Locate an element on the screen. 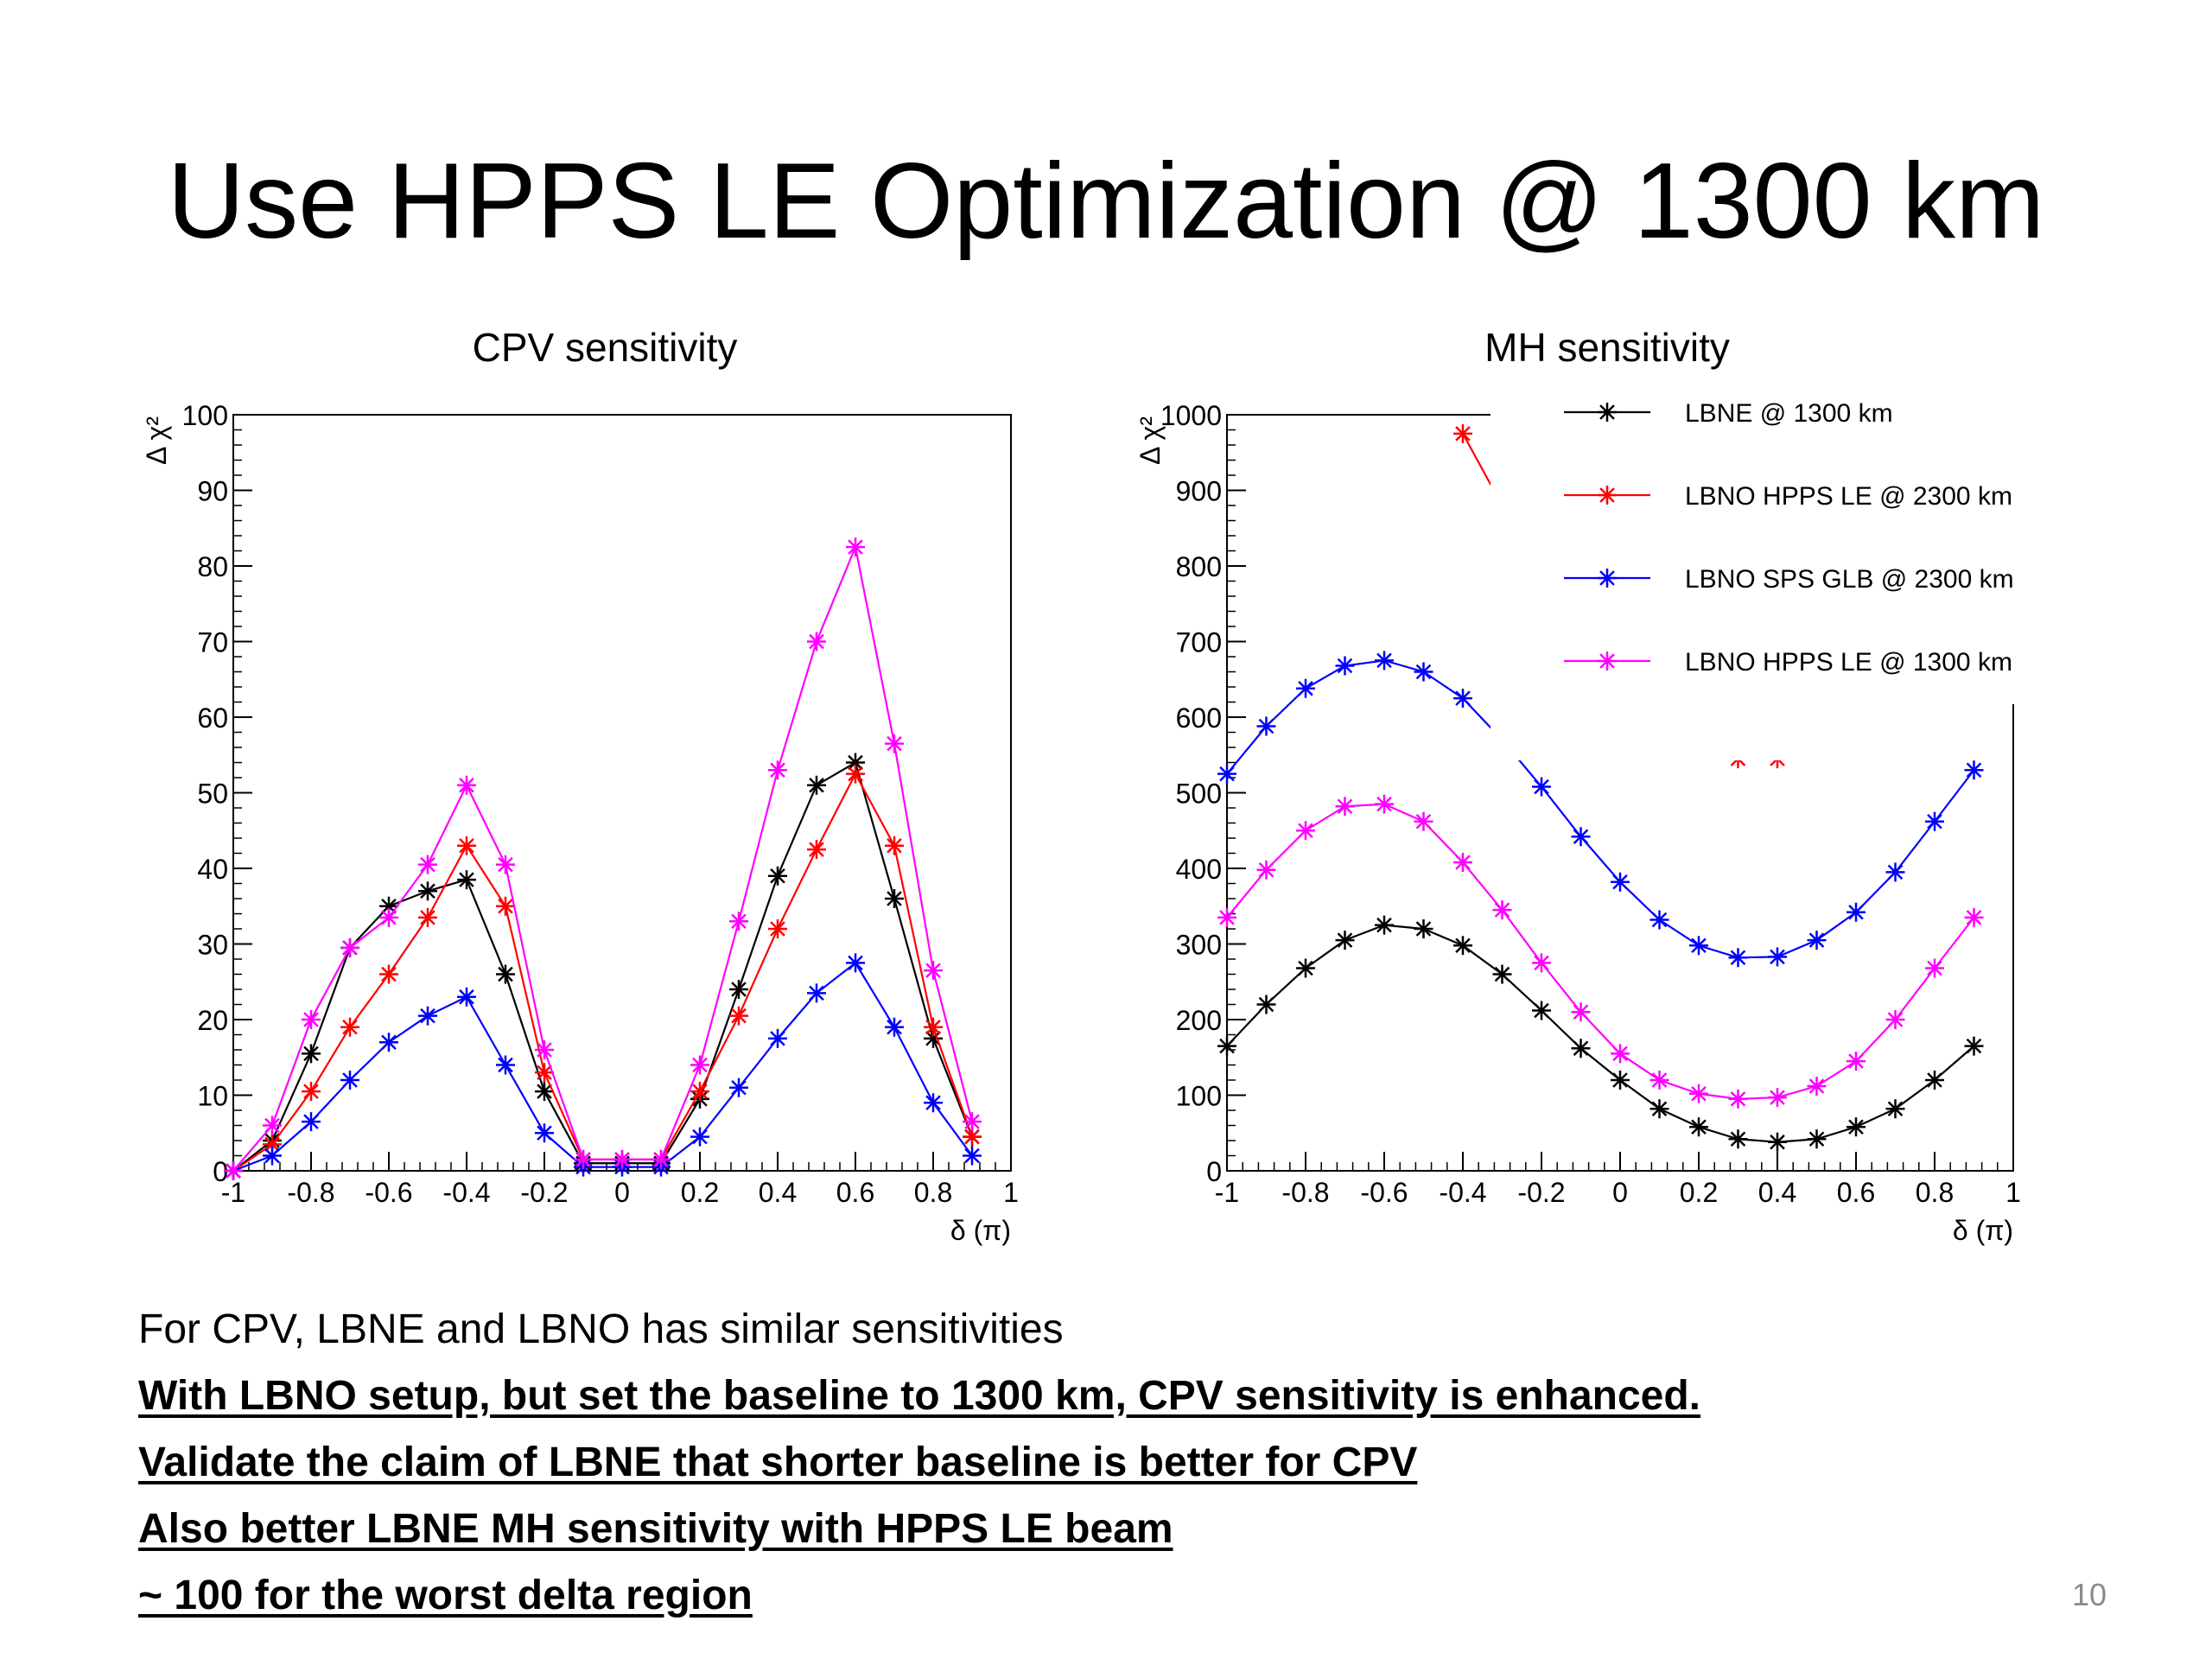  mh-x-tick-label: 1 is located at coordinates (2013, 1192).